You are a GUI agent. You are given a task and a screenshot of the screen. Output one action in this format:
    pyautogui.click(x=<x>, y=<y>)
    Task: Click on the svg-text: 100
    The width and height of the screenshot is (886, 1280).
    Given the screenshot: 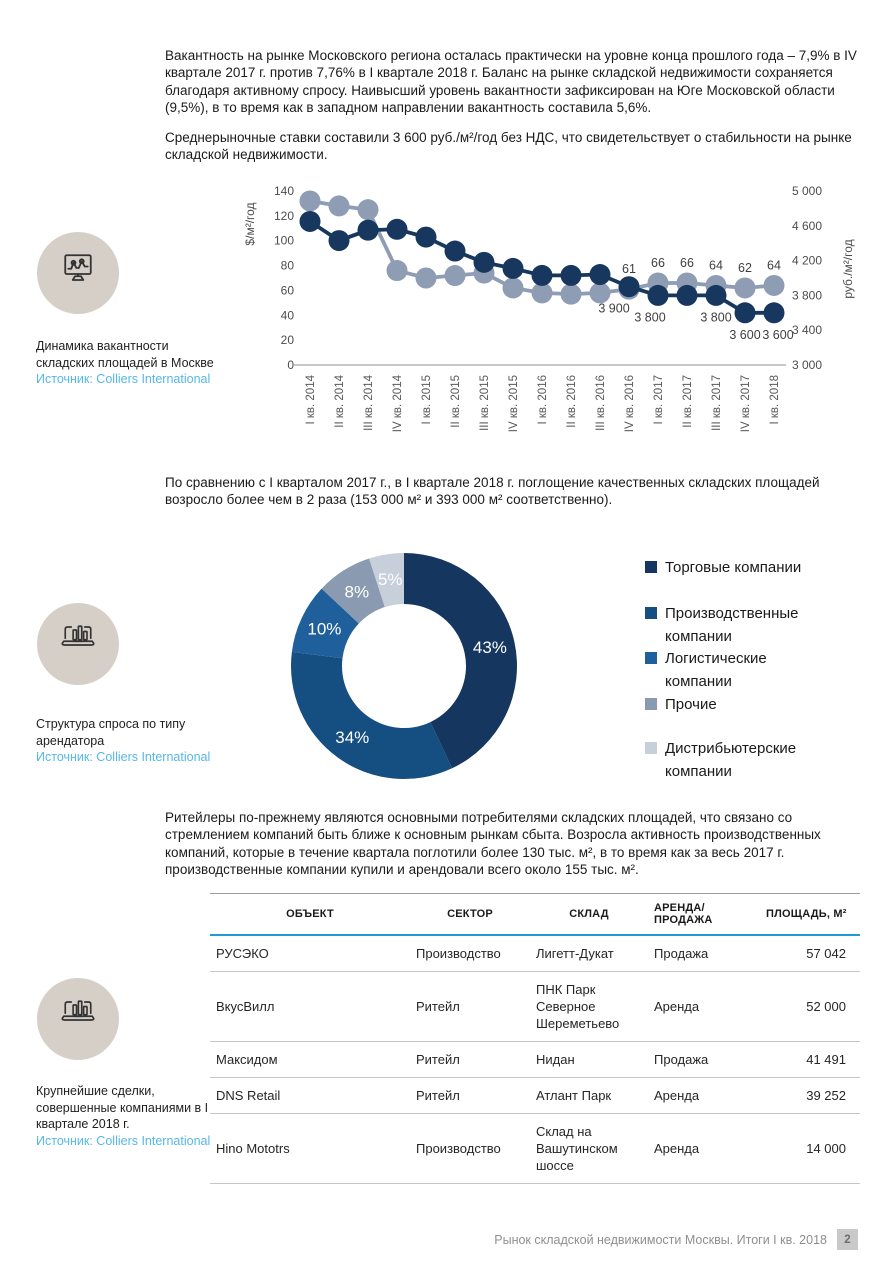 What is the action you would take?
    pyautogui.click(x=284, y=241)
    